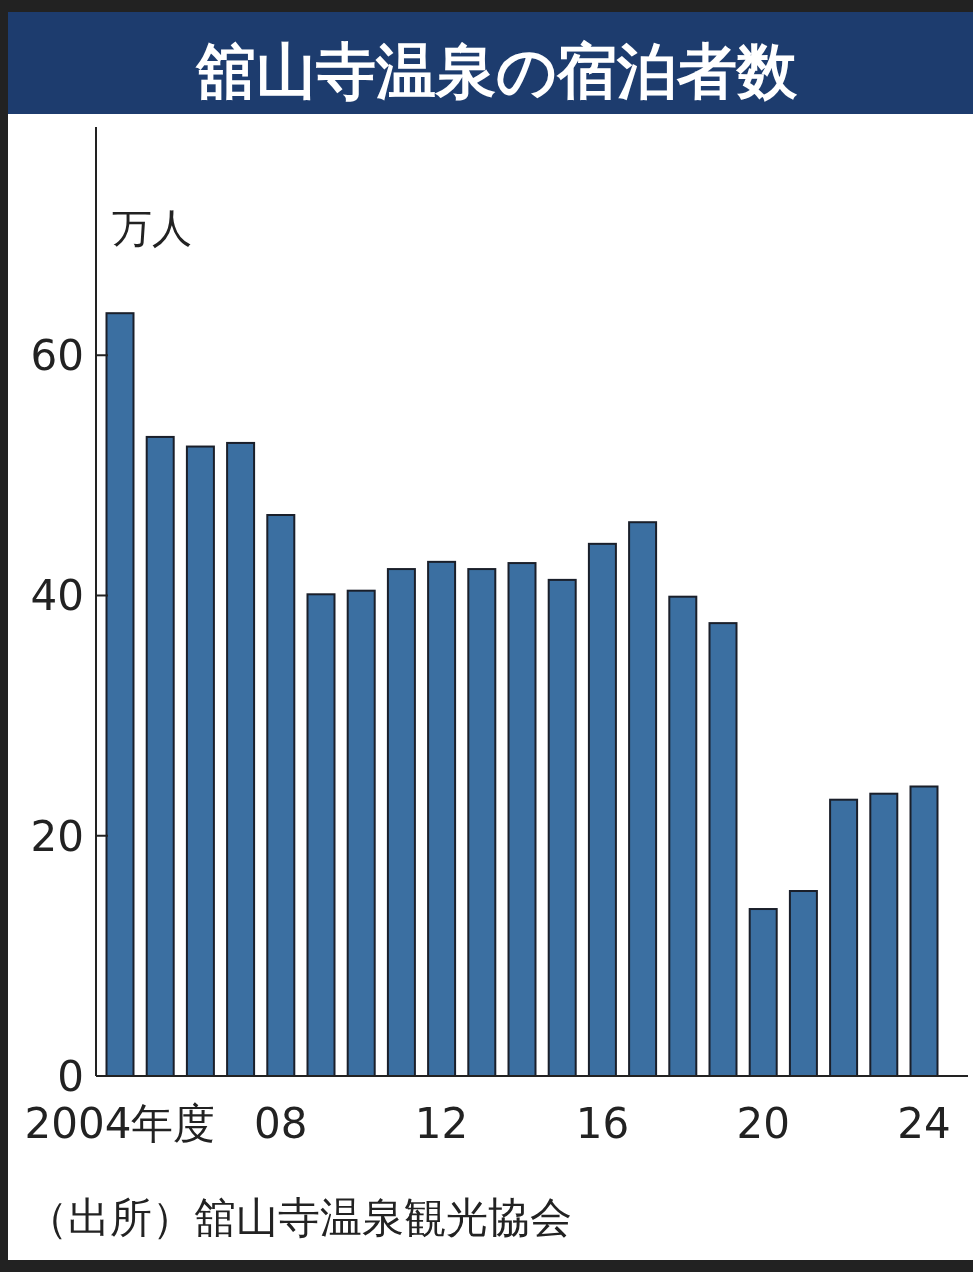  Describe the element at coordinates (763, 1123) in the screenshot. I see `x-tick-label: 20` at that location.